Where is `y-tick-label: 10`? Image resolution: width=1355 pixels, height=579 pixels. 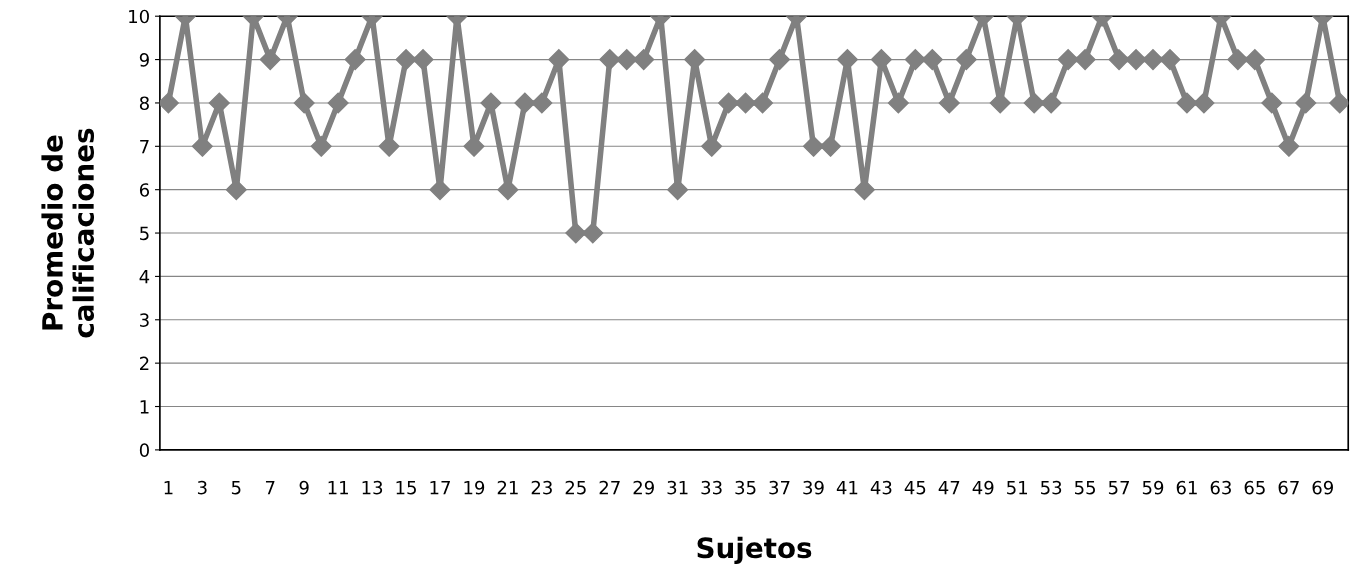
y-tick-label: 10 is located at coordinates (139, 16).